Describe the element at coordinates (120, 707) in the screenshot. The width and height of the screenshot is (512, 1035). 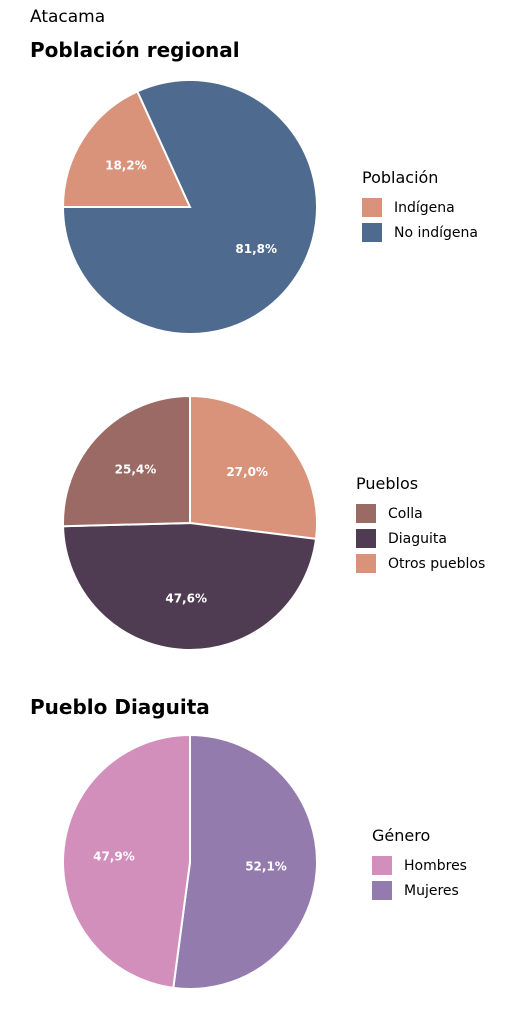
I see `section-title: Pueblo Diaguita` at that location.